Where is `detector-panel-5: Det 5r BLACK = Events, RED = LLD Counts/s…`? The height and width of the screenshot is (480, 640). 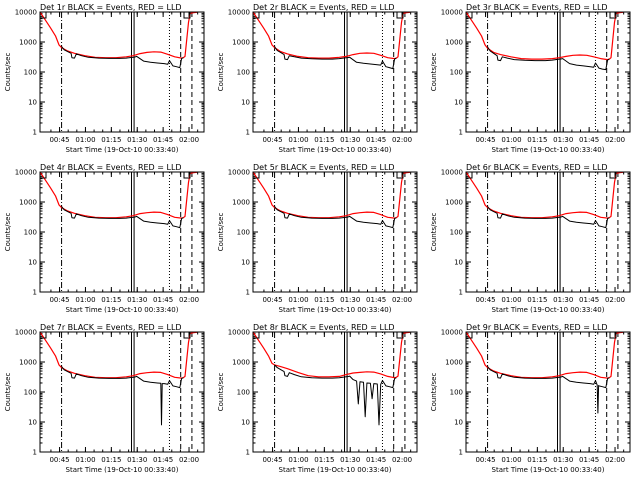 detector-panel-5: Det 5r BLACK = Events, RED = LLD Counts/s… is located at coordinates (317, 238).